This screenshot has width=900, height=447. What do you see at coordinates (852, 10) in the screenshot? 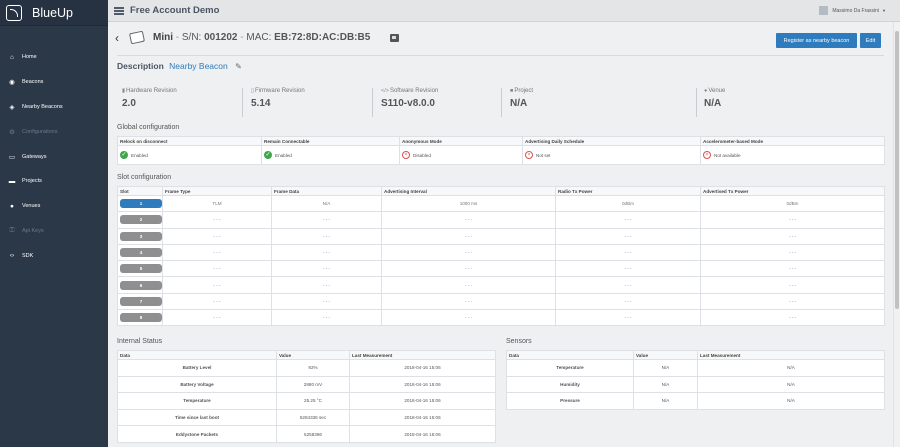
I see `user-menu: Massimo Da Frassini ▼` at bounding box center [852, 10].